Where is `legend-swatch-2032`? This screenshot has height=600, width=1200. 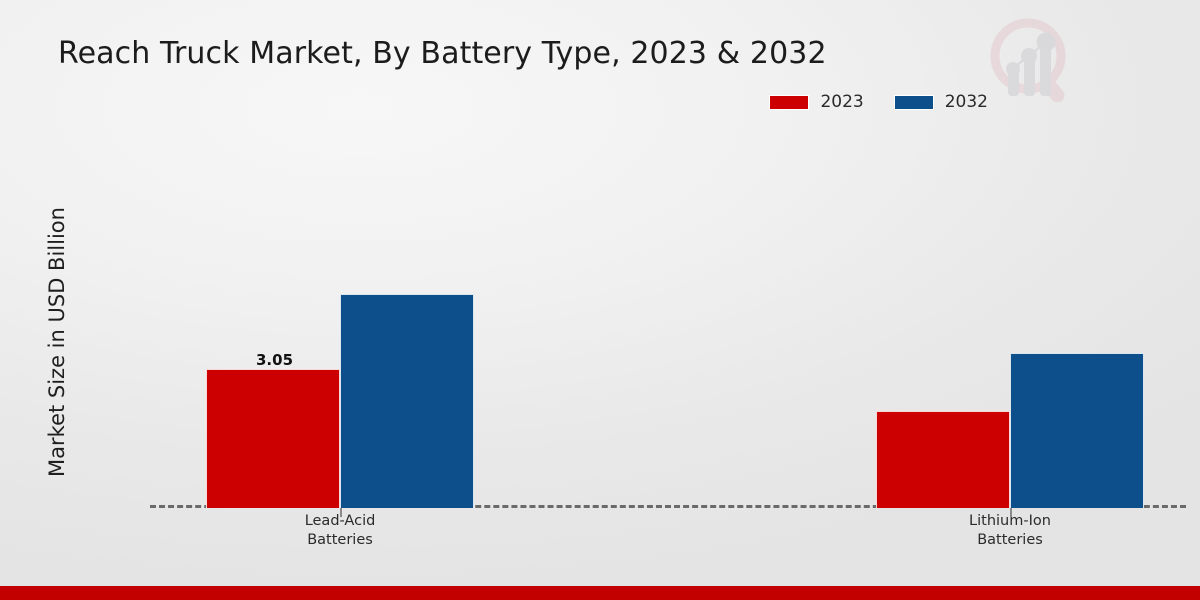 legend-swatch-2032 is located at coordinates (913, 102).